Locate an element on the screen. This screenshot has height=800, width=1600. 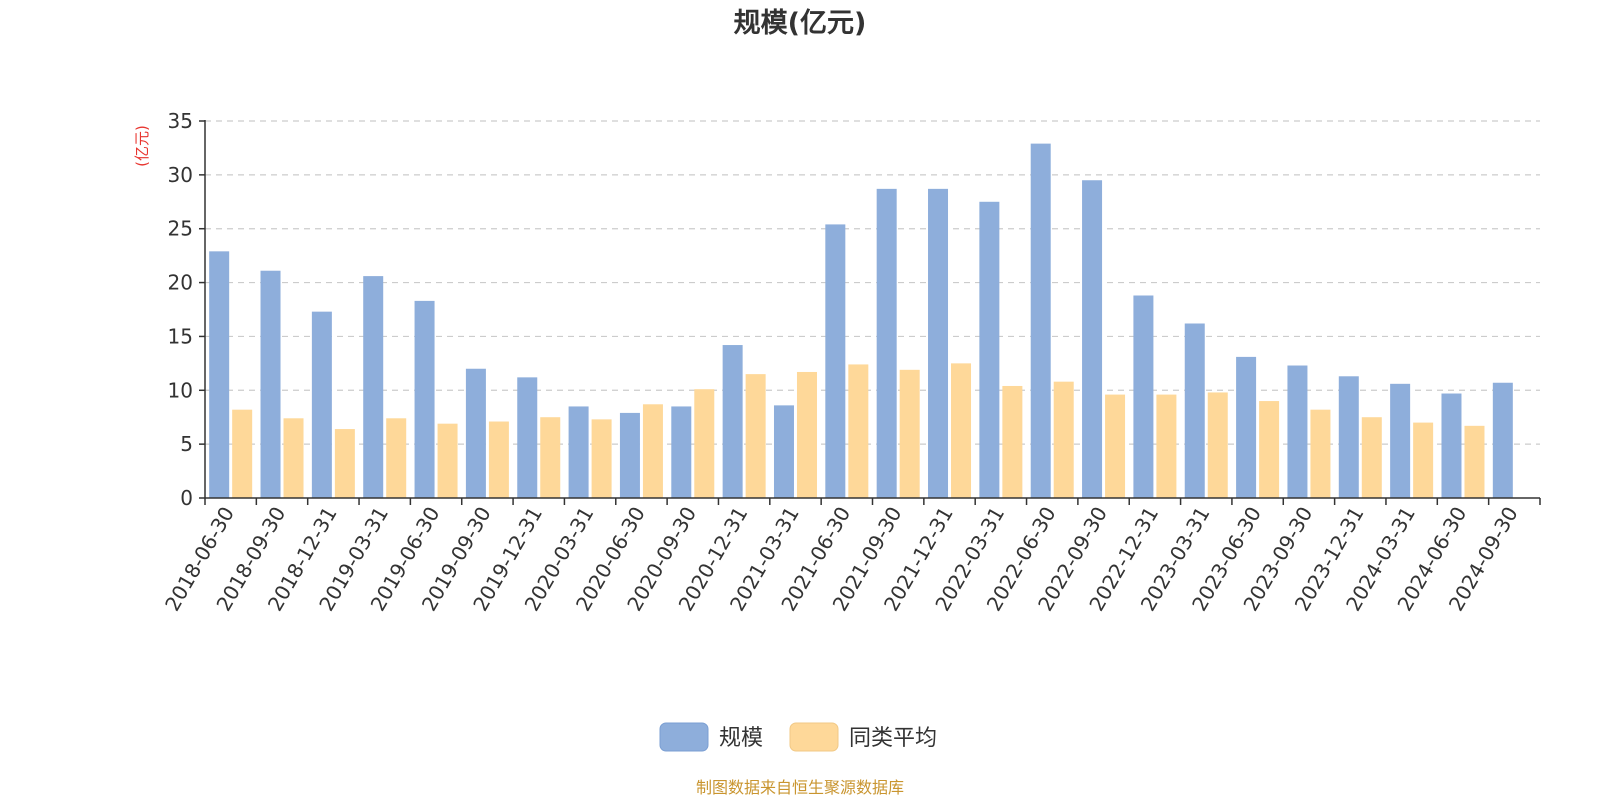
y-tick-label: 5 is located at coordinates (186, 444).